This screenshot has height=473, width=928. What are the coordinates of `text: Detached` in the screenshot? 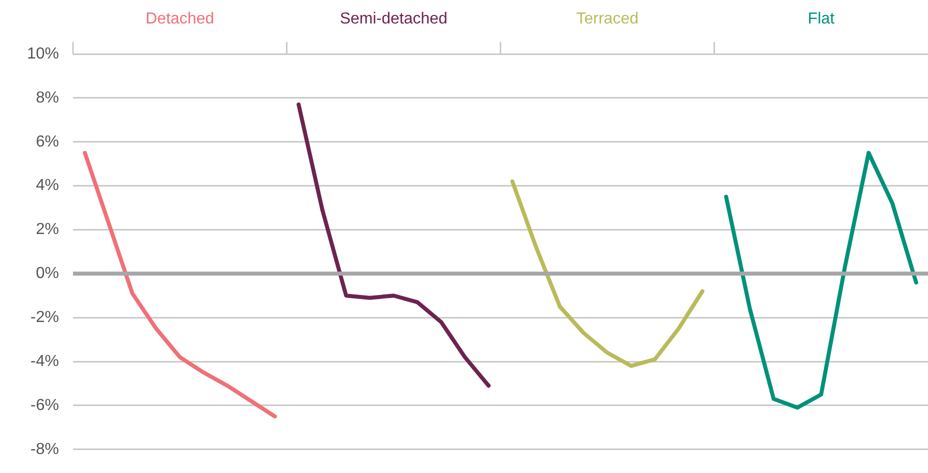 It's located at (180, 19).